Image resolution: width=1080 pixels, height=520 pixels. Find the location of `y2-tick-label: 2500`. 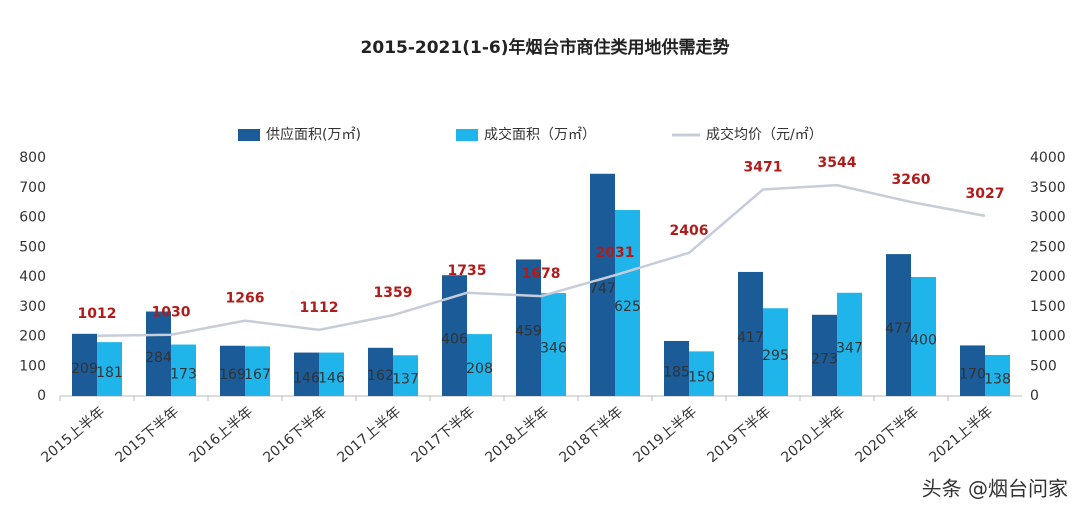

y2-tick-label: 2500 is located at coordinates (1048, 247).